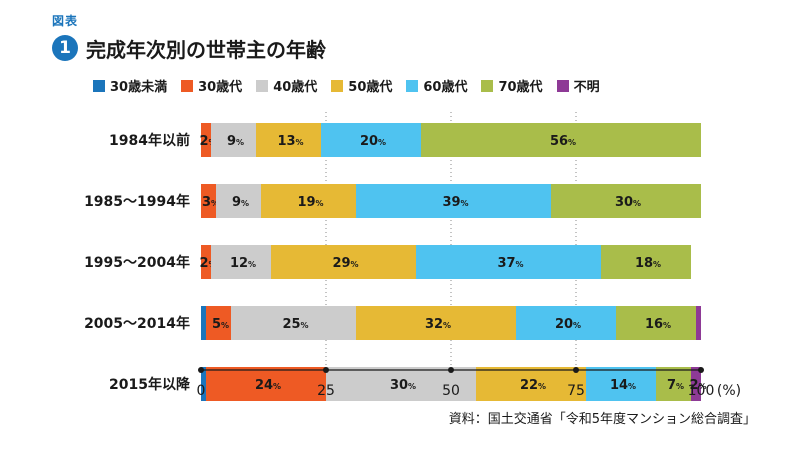 The width and height of the screenshot is (800, 450). I want to click on data-label: 24%, so click(268, 385).